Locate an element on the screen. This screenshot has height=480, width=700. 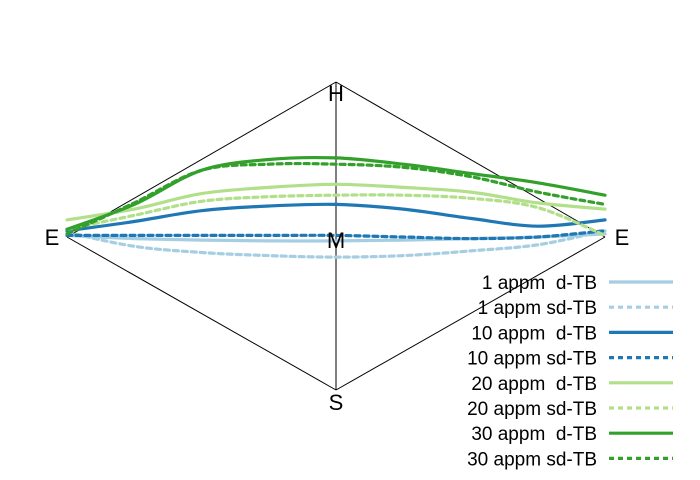
legend-item-6: 20 appm sd-TB is located at coordinates (570, 409).